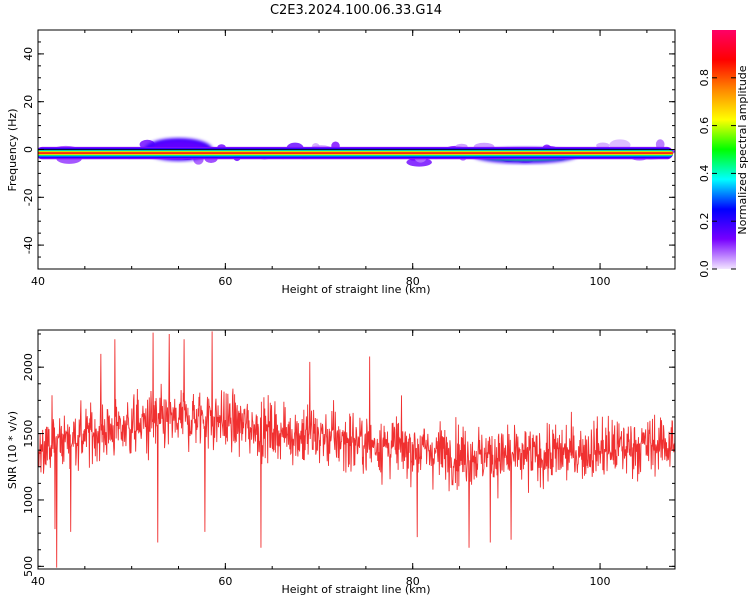  Describe the element at coordinates (704, 174) in the screenshot. I see `colorbar-tick-label: 0.4` at that location.